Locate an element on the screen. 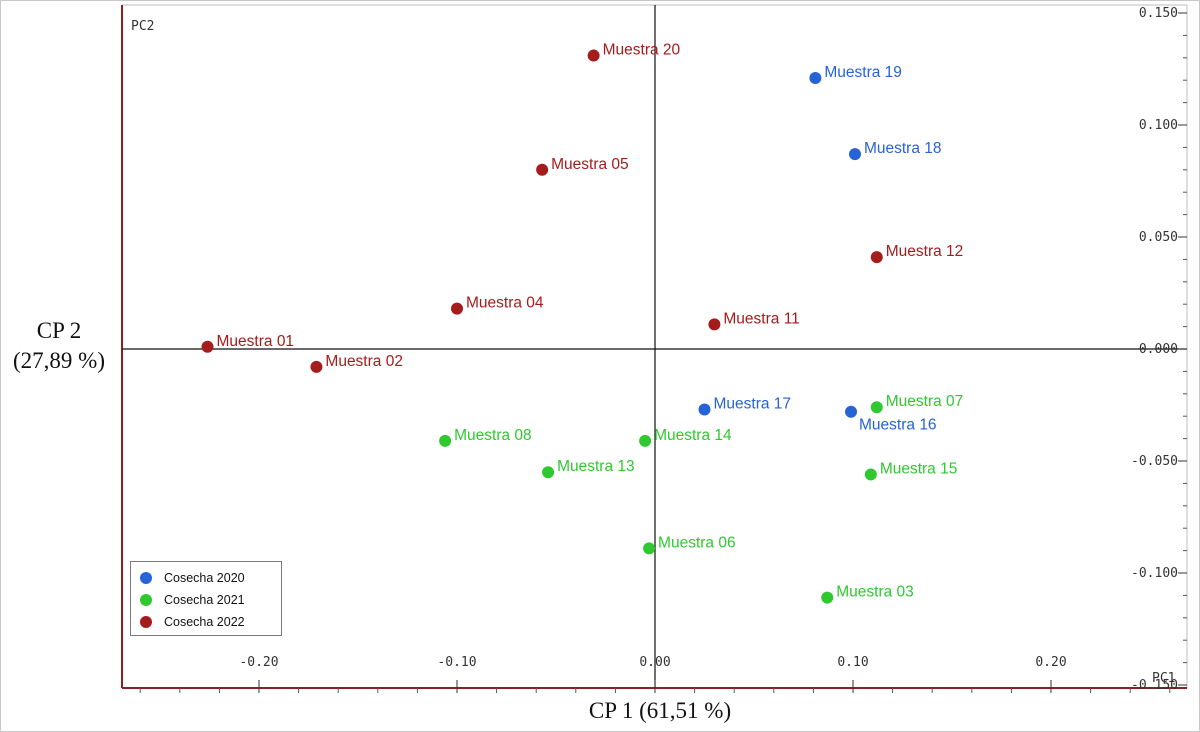 The height and width of the screenshot is (732, 1200). x-tick-label: -0.10 is located at coordinates (456, 662).